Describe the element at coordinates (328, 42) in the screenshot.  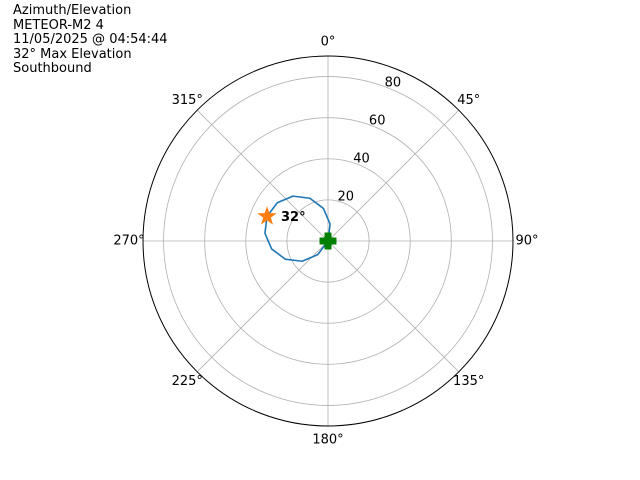
I see `angle-tick-label: 0°` at that location.